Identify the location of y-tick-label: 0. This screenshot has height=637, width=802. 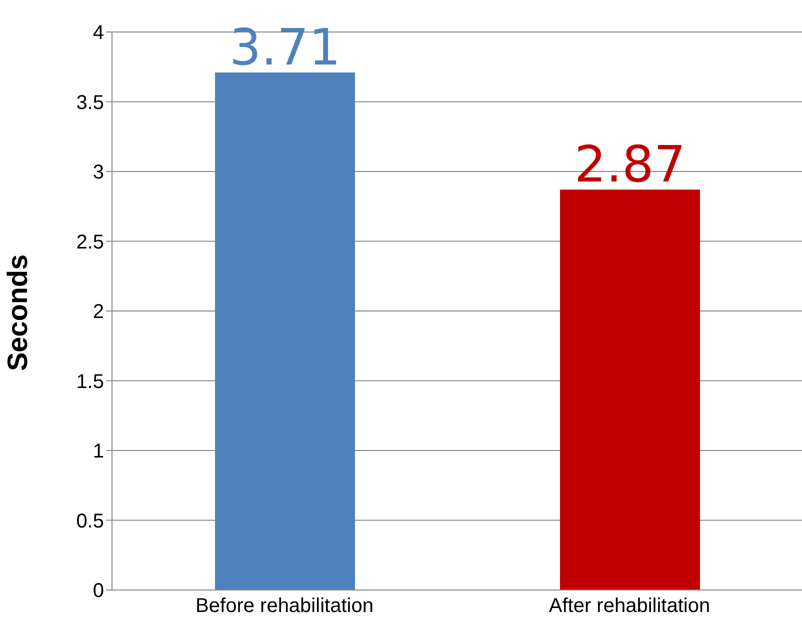
(98, 591).